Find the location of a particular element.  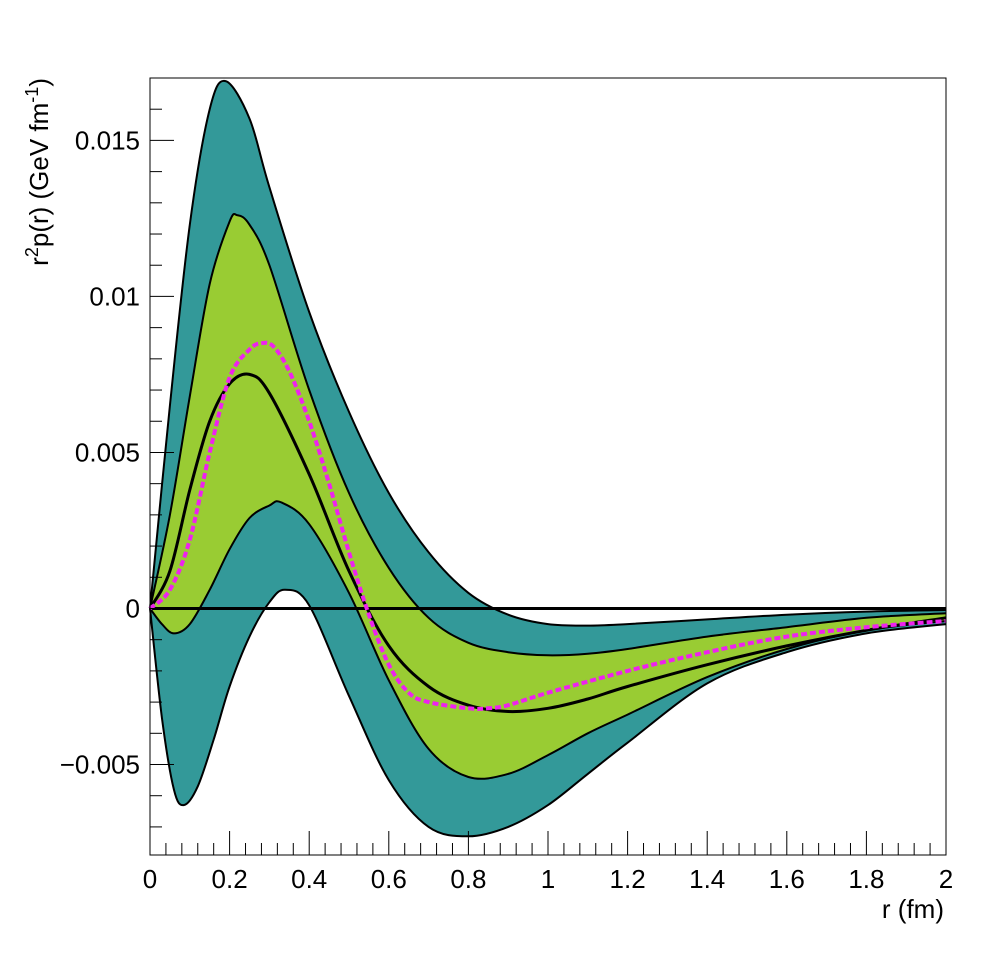

y-title-sup1: 2 is located at coordinates (32, 252).